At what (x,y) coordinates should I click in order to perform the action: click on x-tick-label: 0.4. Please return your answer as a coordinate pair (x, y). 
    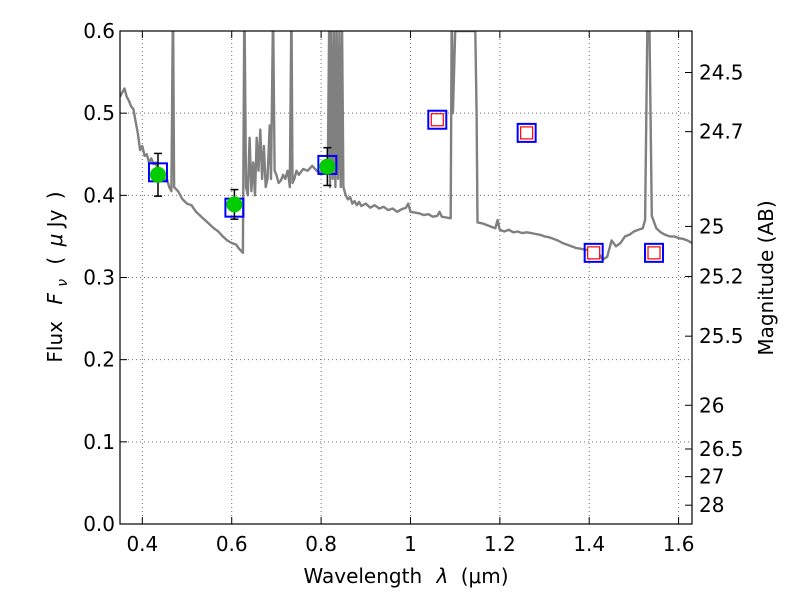
    Looking at the image, I should click on (142, 544).